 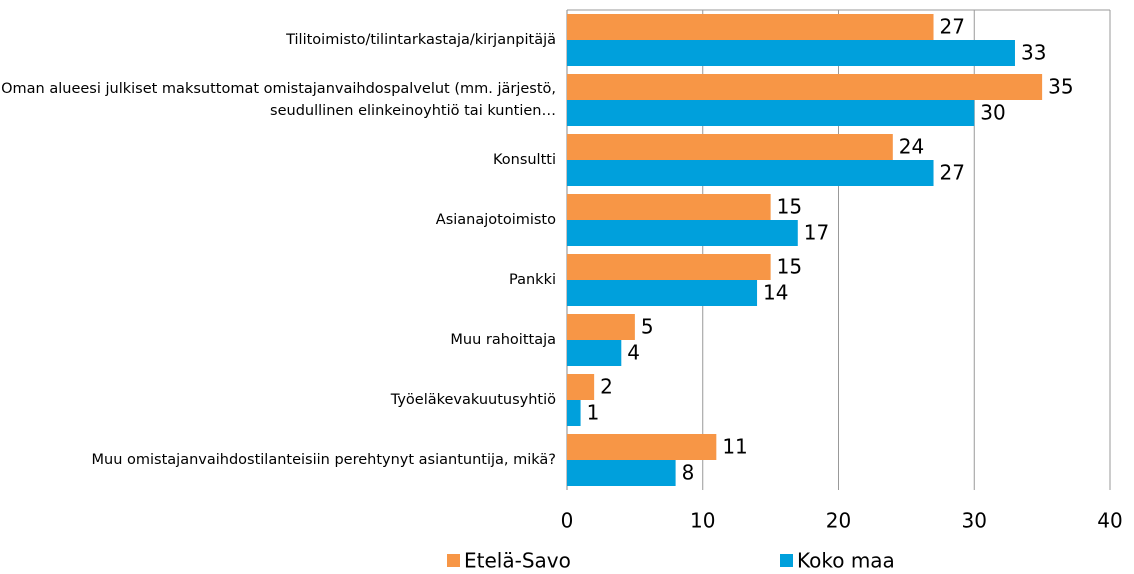 I want to click on data-label: 11, so click(x=734, y=447).